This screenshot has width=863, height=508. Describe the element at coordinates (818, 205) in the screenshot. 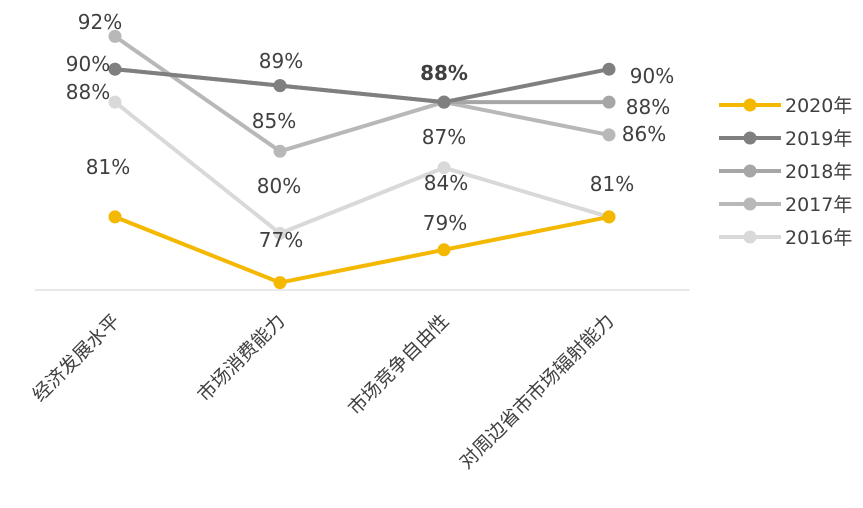

I see `legend-label: 2017年` at that location.